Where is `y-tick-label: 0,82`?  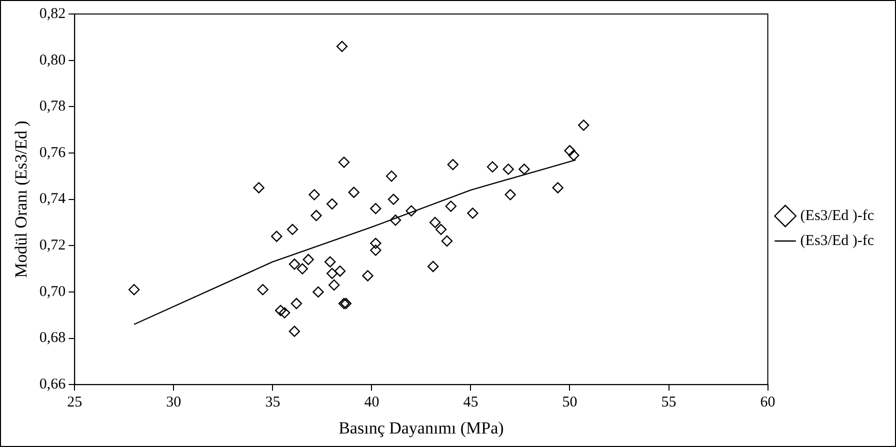
y-tick-label: 0,82 is located at coordinates (52, 14).